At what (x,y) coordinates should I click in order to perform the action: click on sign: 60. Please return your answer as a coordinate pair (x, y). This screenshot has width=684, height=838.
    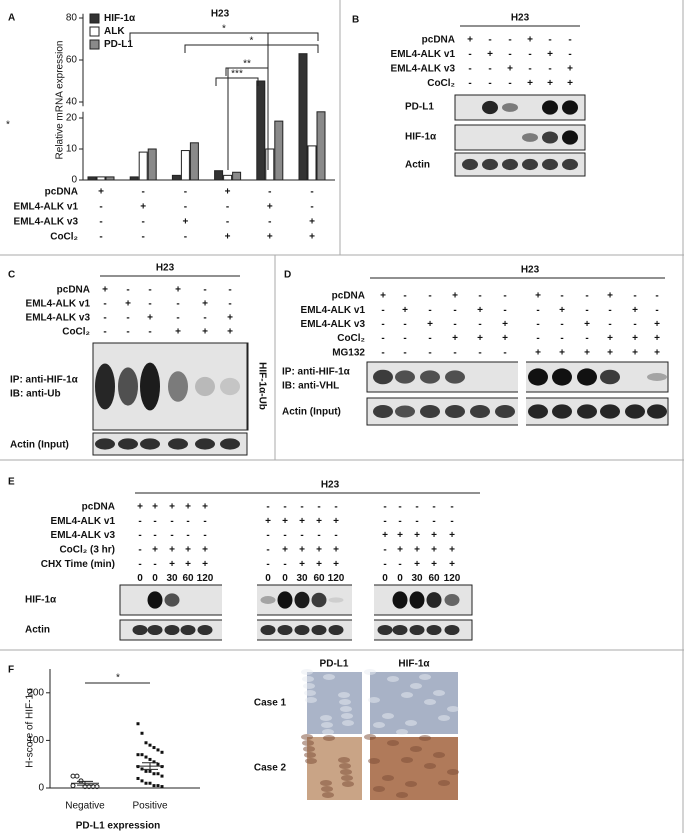
    Looking at the image, I should click on (188, 578).